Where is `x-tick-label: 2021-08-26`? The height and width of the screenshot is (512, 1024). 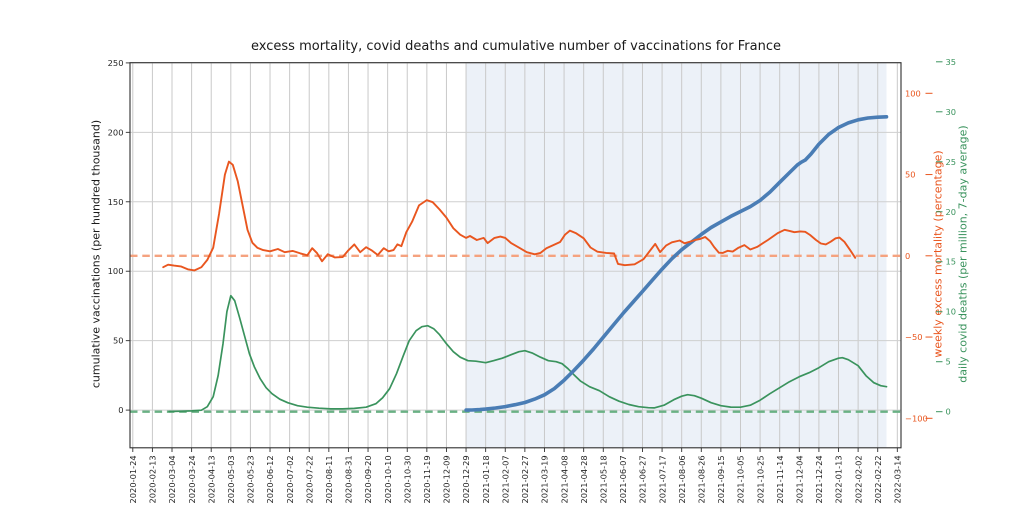
x-tick-label: 2021-08-26 is located at coordinates (701, 479).